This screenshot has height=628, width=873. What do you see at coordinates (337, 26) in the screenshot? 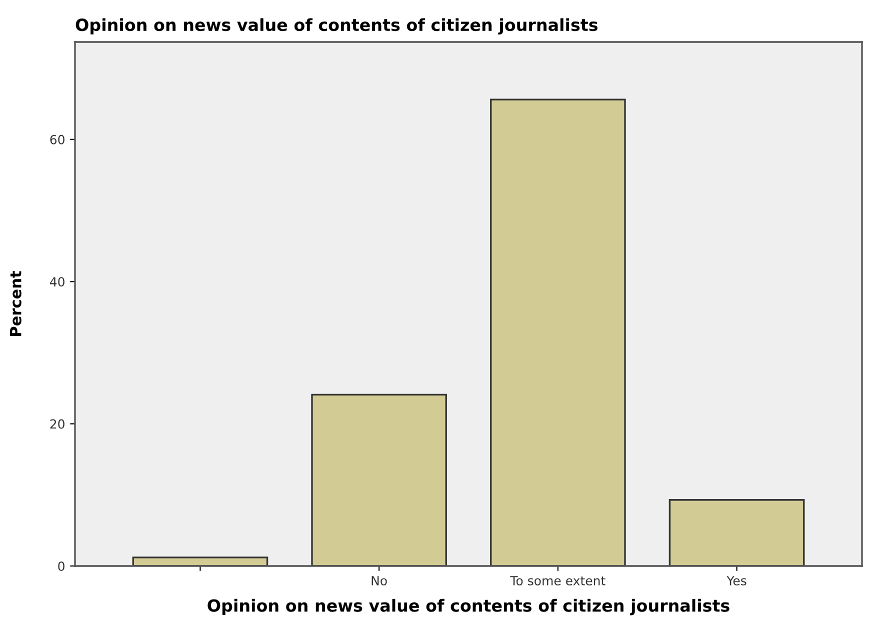
I see `chart-title: Opinion on news value of contents of citizen journalists` at bounding box center [337, 26].